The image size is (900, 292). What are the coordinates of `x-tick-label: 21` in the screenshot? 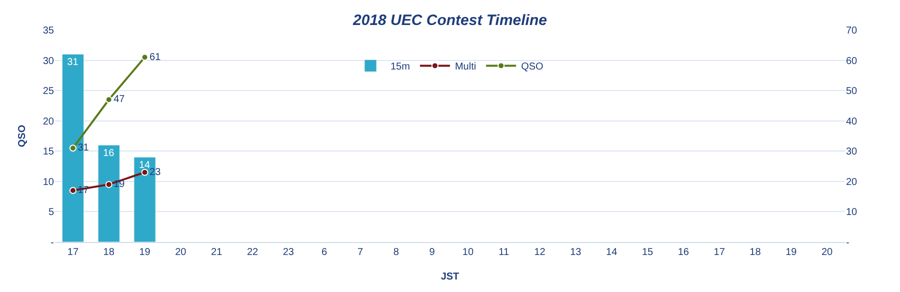 It's located at (217, 252).